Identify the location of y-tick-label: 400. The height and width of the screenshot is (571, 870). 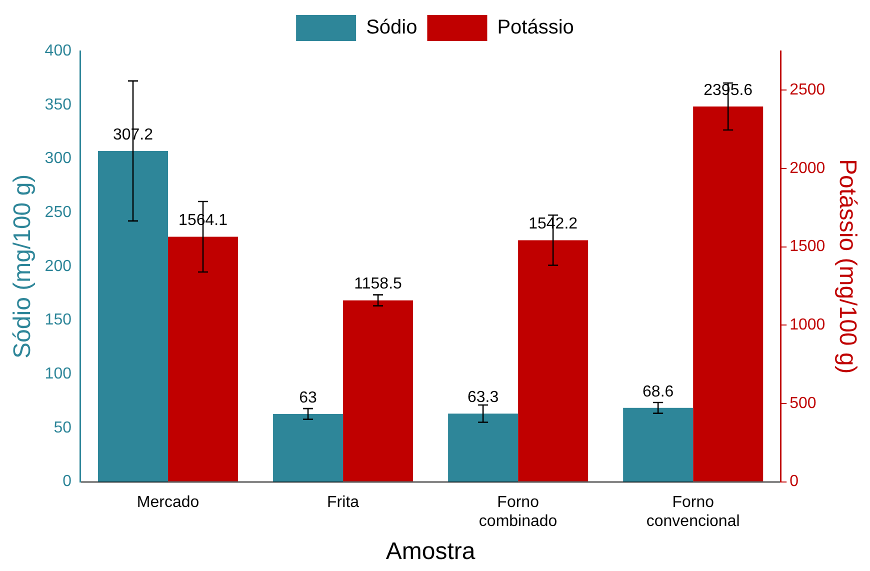
(58, 51).